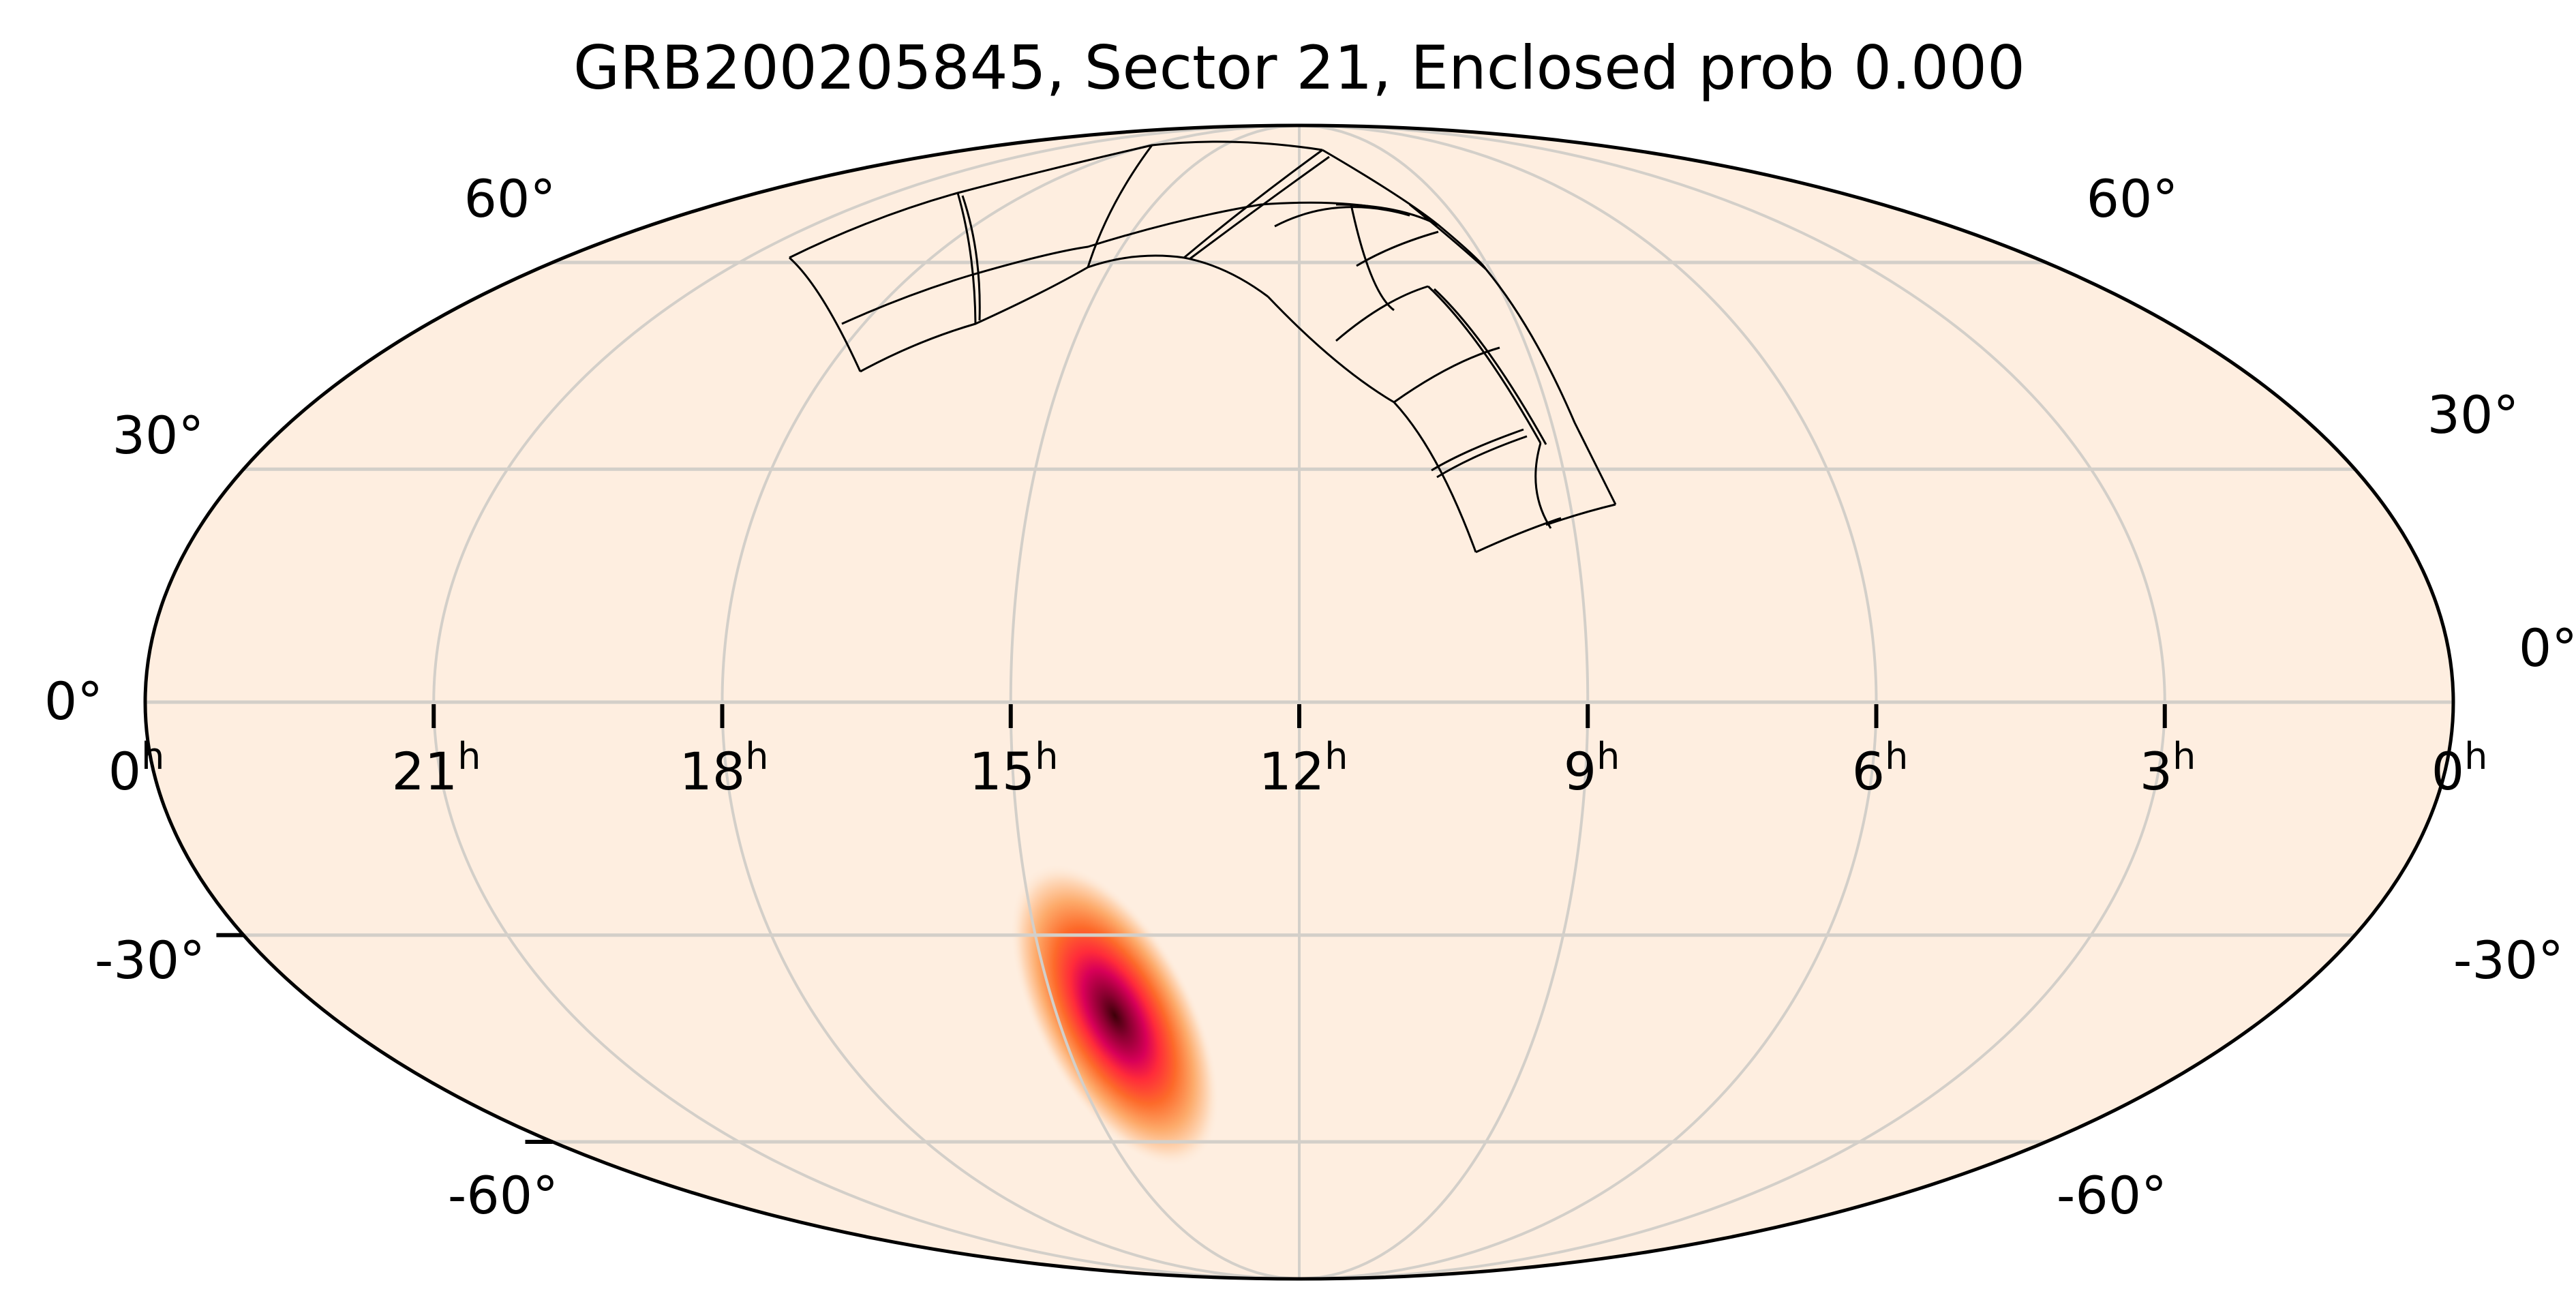  What do you see at coordinates (1114, 1016) in the screenshot?
I see `probability-heatmap` at bounding box center [1114, 1016].